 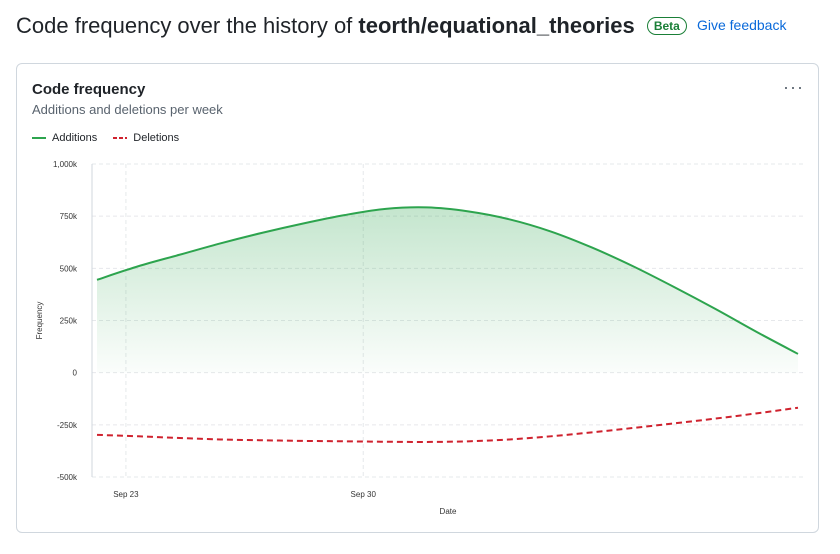 What do you see at coordinates (89, 89) in the screenshot?
I see `card-title: Code frequency` at bounding box center [89, 89].